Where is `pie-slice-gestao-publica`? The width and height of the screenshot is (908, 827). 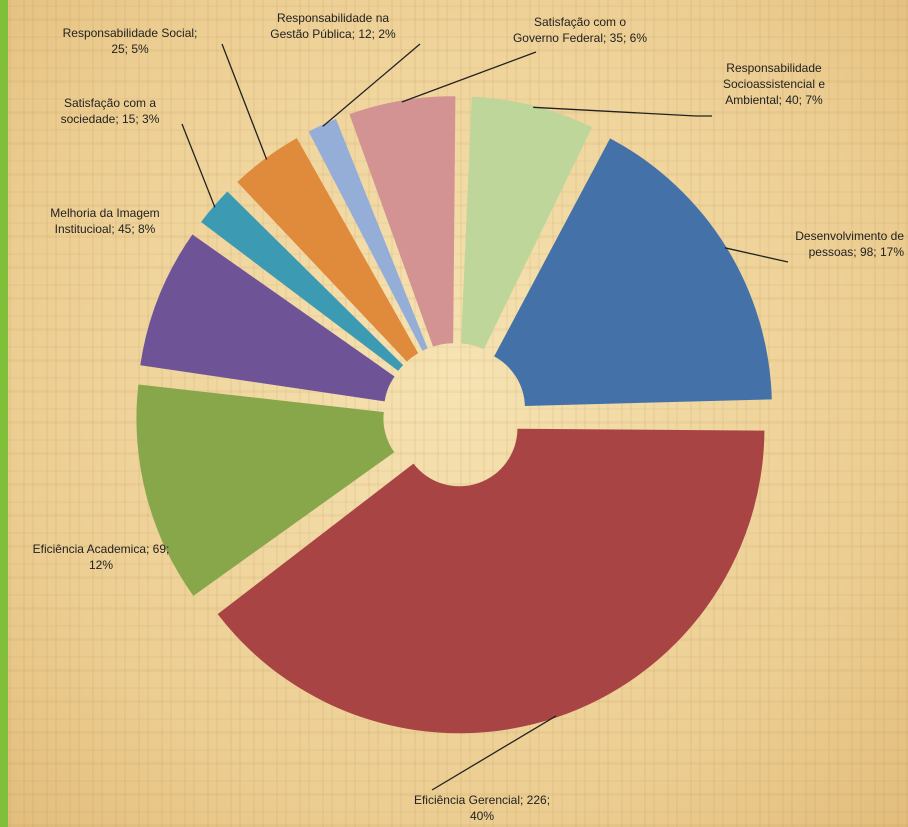 pie-slice-gestao-publica is located at coordinates (368, 235).